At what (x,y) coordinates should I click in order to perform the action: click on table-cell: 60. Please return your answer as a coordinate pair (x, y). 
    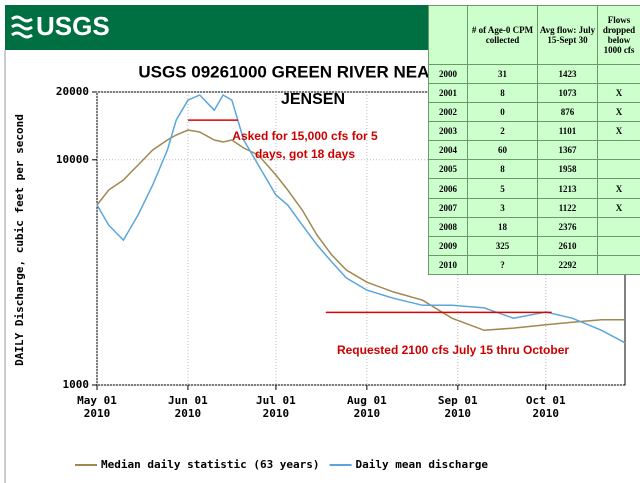
    Looking at the image, I should click on (502, 150).